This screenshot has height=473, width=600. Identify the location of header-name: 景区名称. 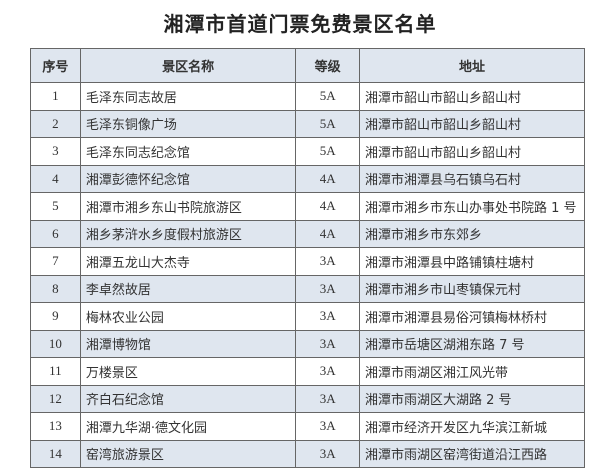
(188, 65).